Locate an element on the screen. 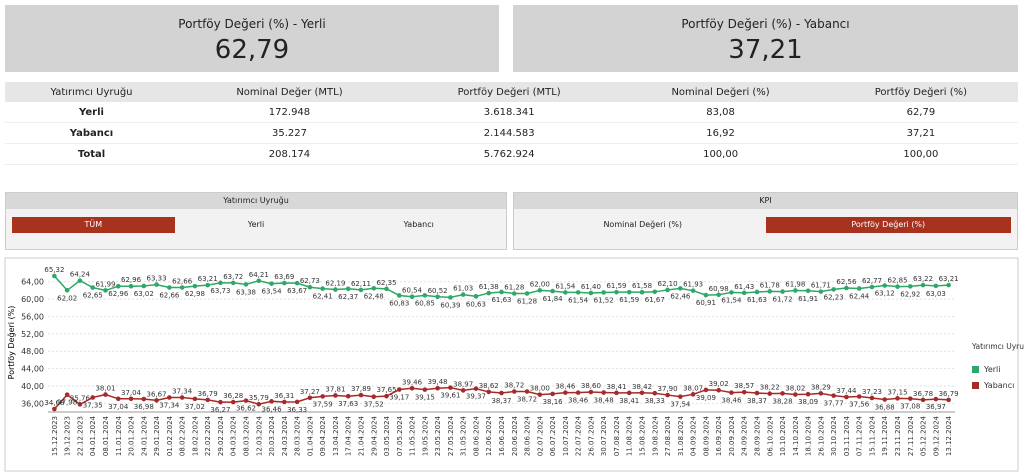  x-tick-label: 29.01.2024 is located at coordinates (157, 435).